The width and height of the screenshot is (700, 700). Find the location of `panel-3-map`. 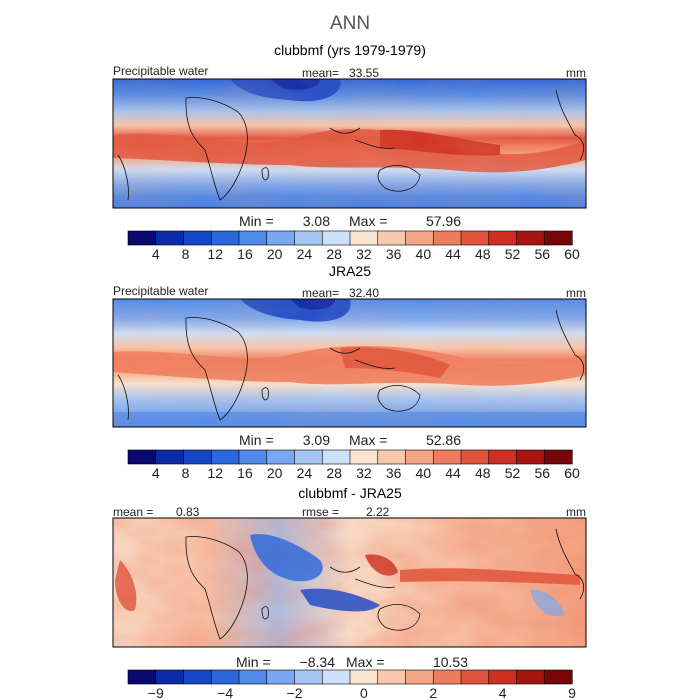

panel-3-map is located at coordinates (349, 582).